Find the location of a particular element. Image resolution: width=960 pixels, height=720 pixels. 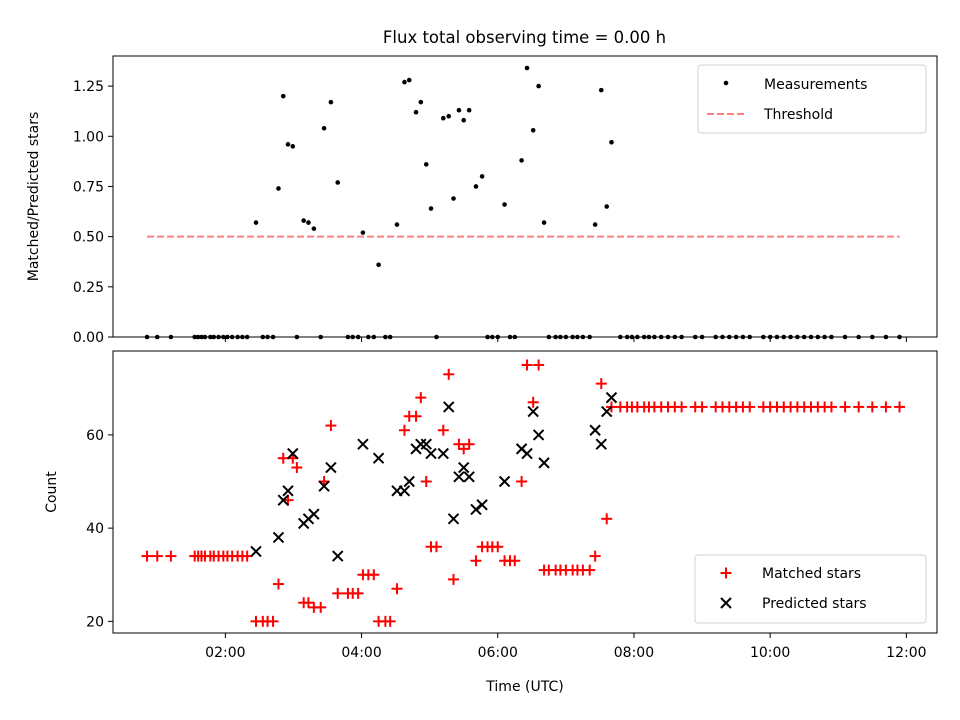

x-tick-label: 08:00 is located at coordinates (634, 653).